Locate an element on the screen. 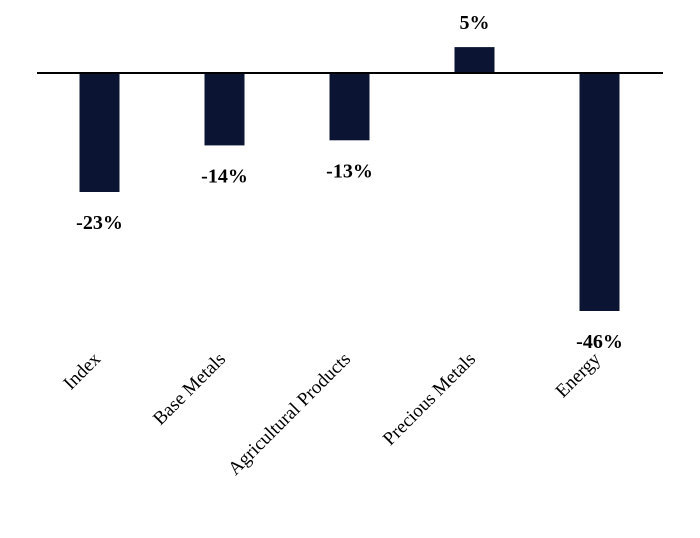 This screenshot has width=700, height=538. data-label-energy: -46% is located at coordinates (599, 342).